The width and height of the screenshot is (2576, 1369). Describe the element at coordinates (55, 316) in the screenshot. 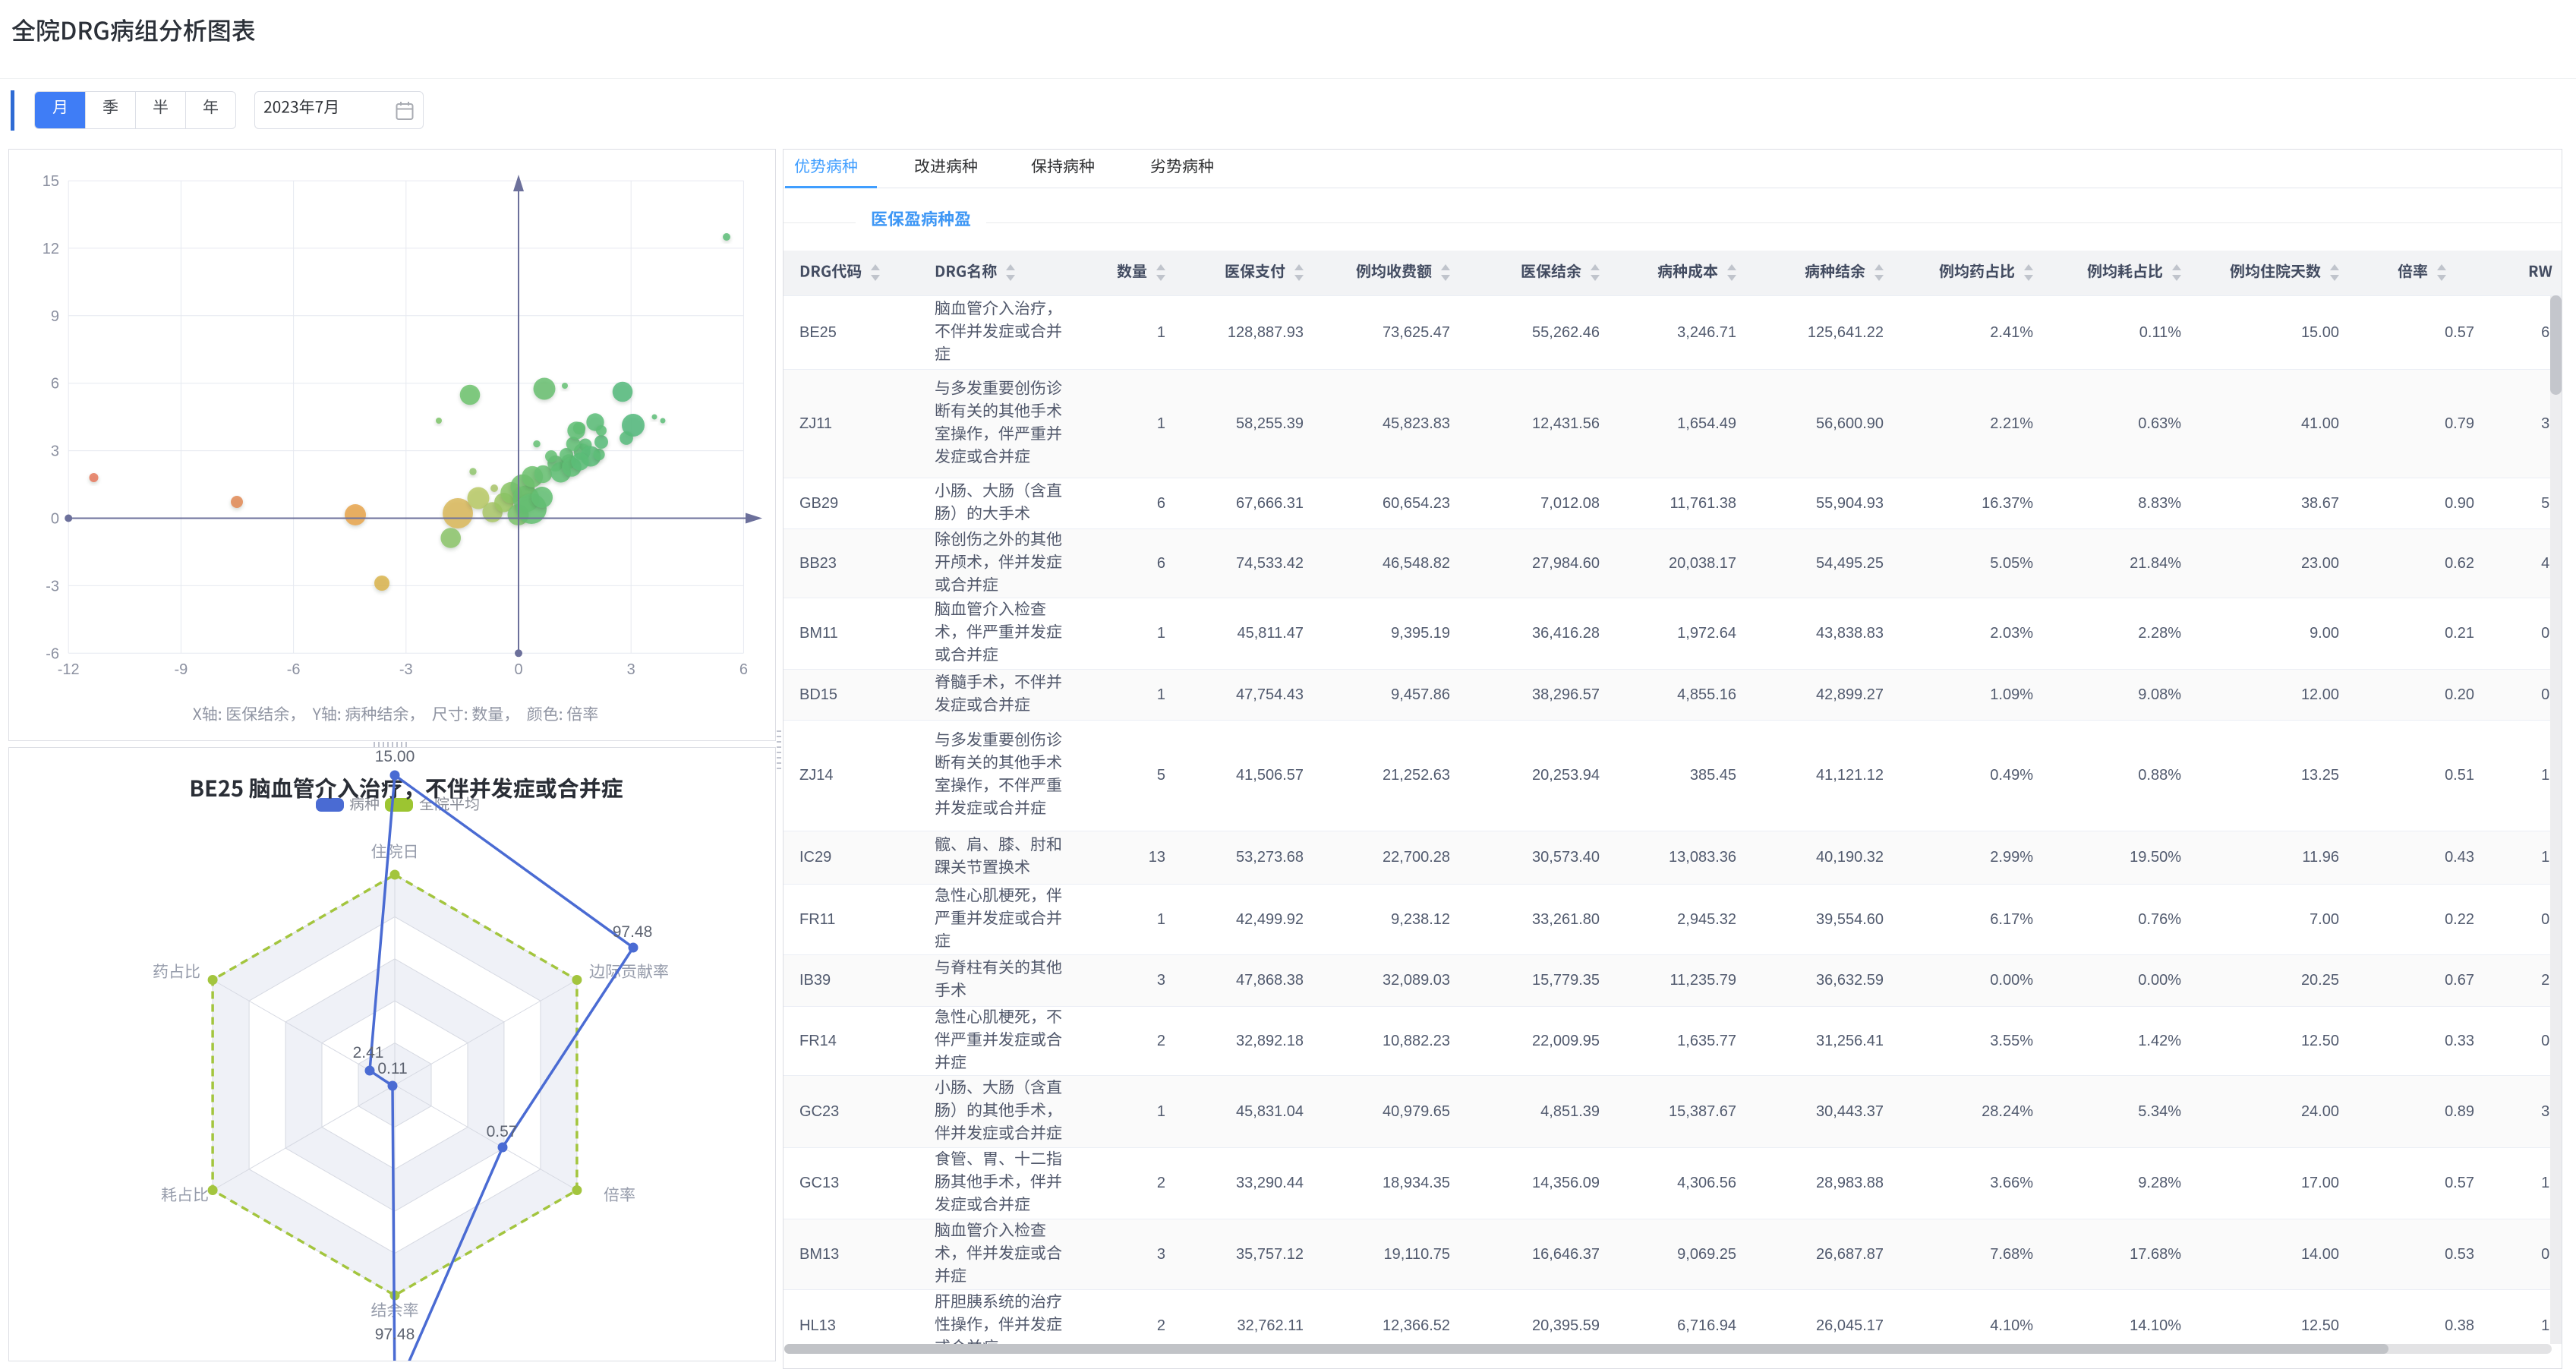

I see `svg-text: 9` at that location.